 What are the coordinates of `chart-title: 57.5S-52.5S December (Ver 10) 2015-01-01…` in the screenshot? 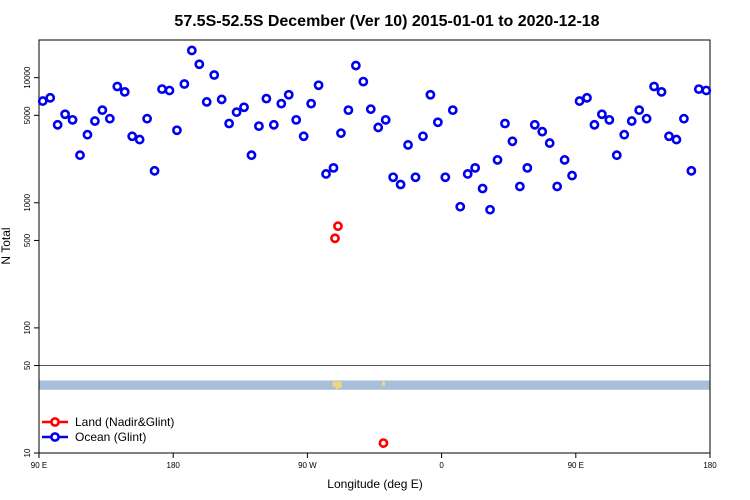 It's located at (386, 21).